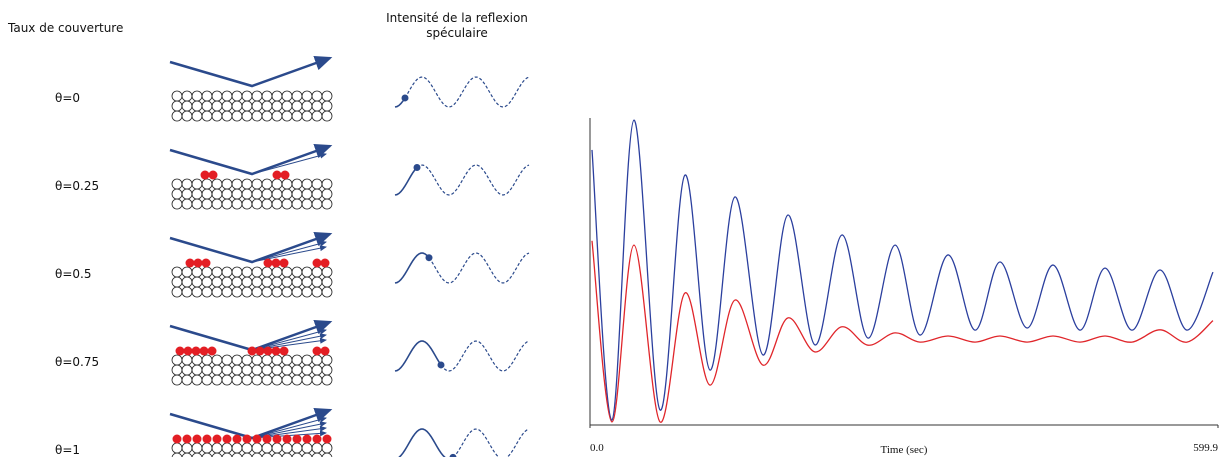 The height and width of the screenshot is (461, 1229). I want to click on coverage-label: θ=0.25, so click(77, 186).